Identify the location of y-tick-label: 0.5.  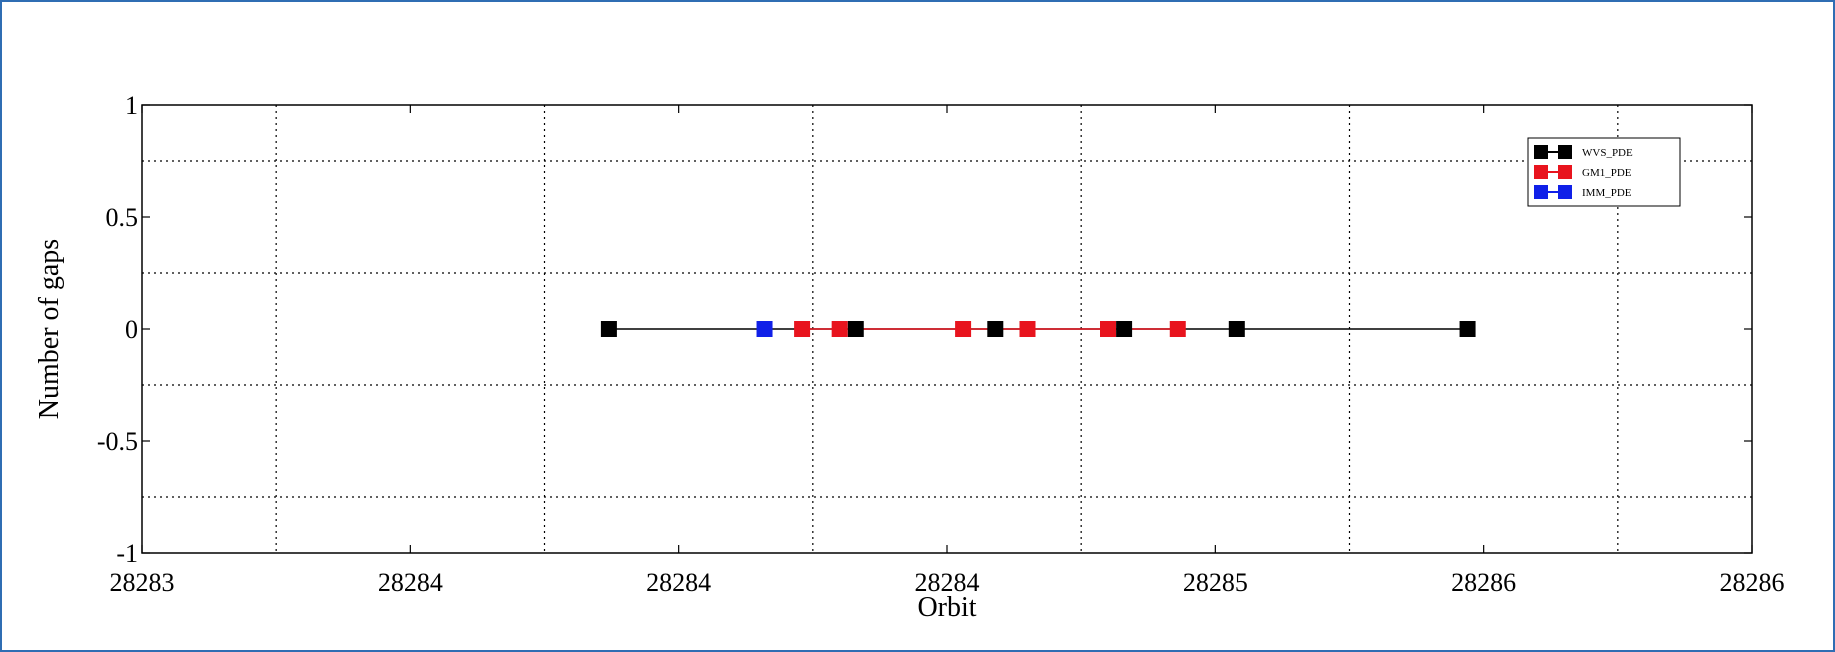
(122, 217).